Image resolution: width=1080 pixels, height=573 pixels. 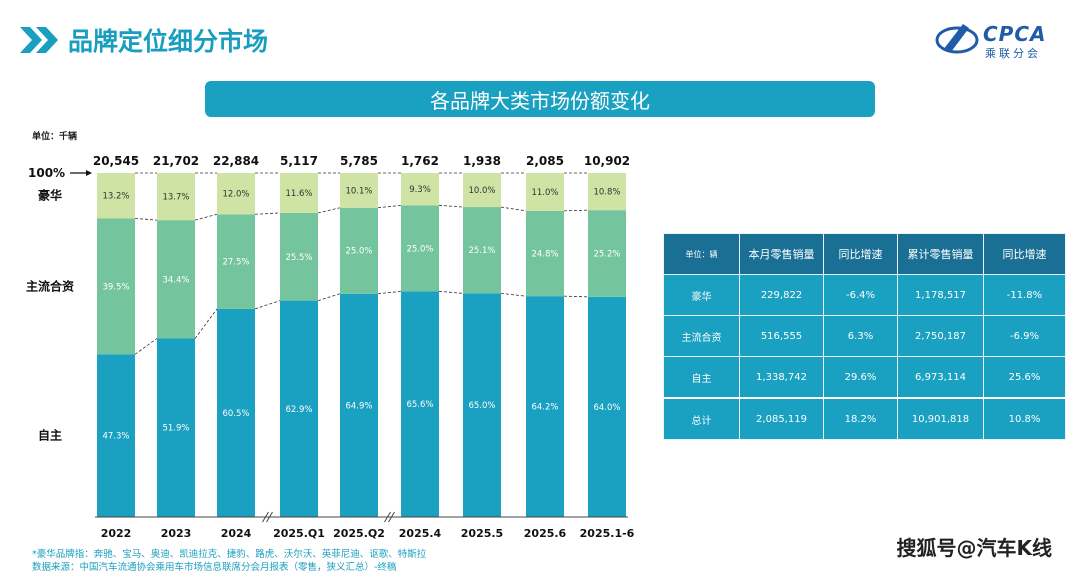 I want to click on data-label: 9.3%, so click(x=420, y=190).